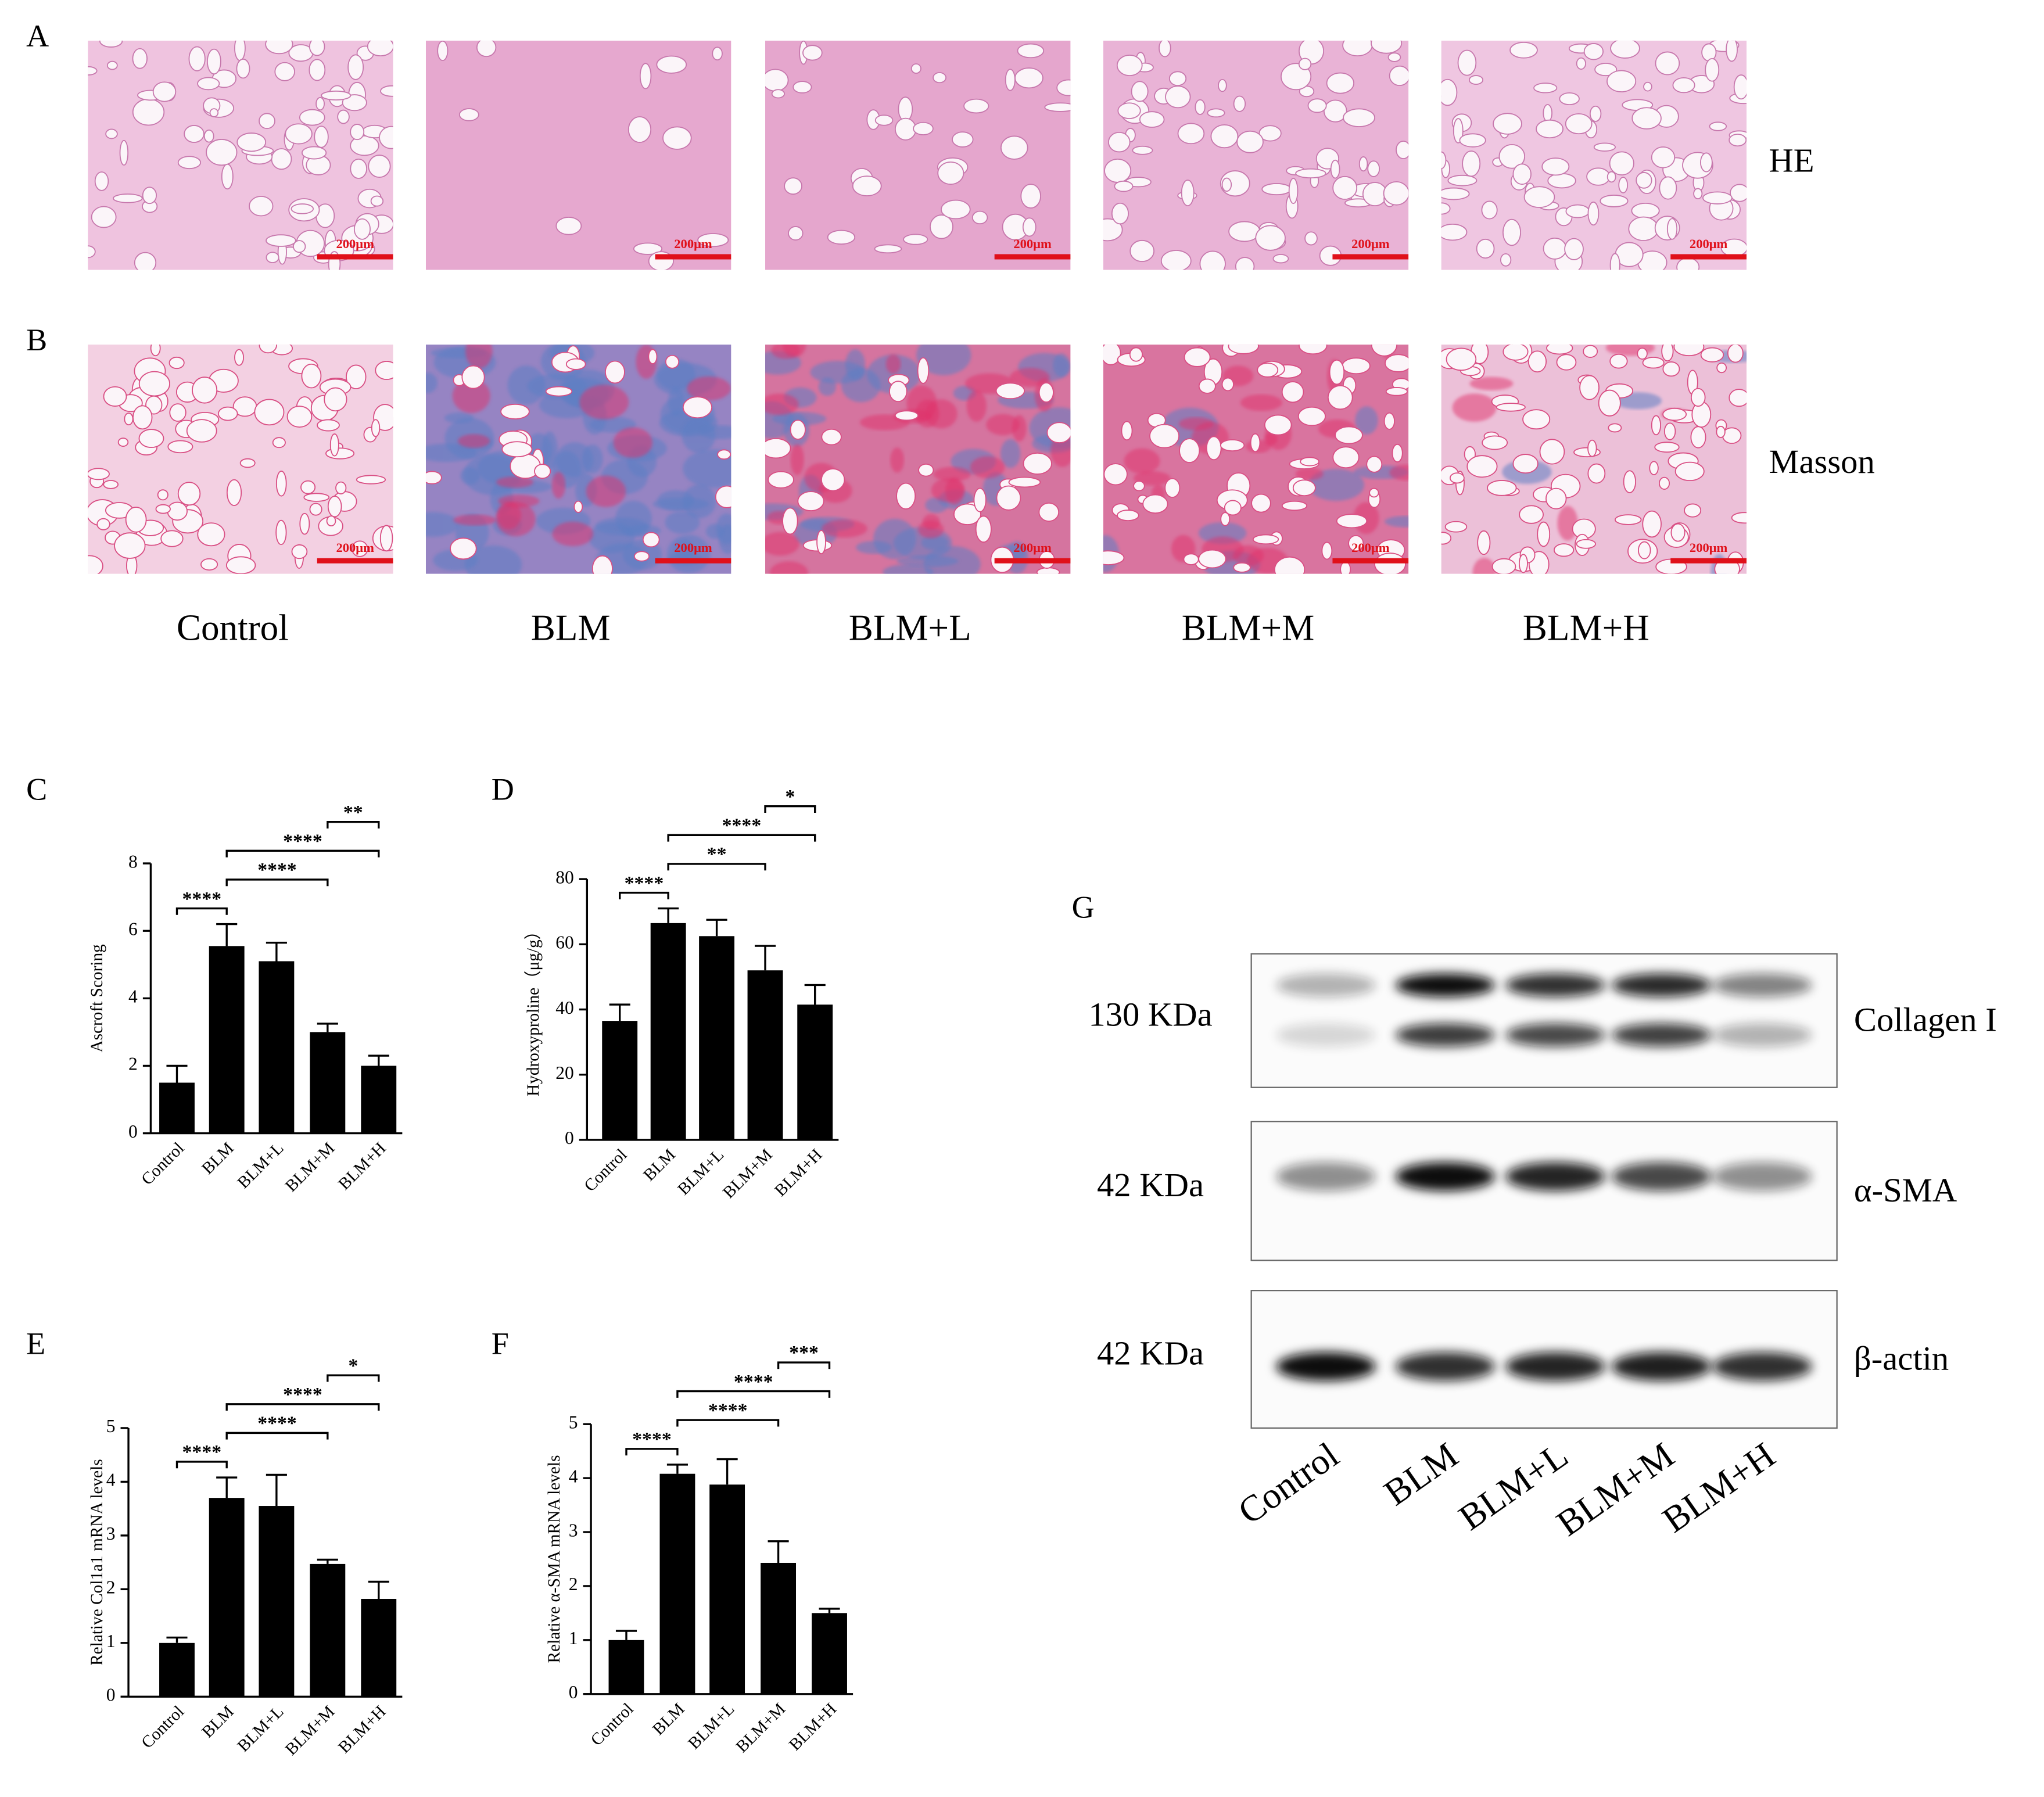 This screenshot has height=1797, width=2044. What do you see at coordinates (500, 1343) in the screenshot?
I see `panel-label: F` at bounding box center [500, 1343].